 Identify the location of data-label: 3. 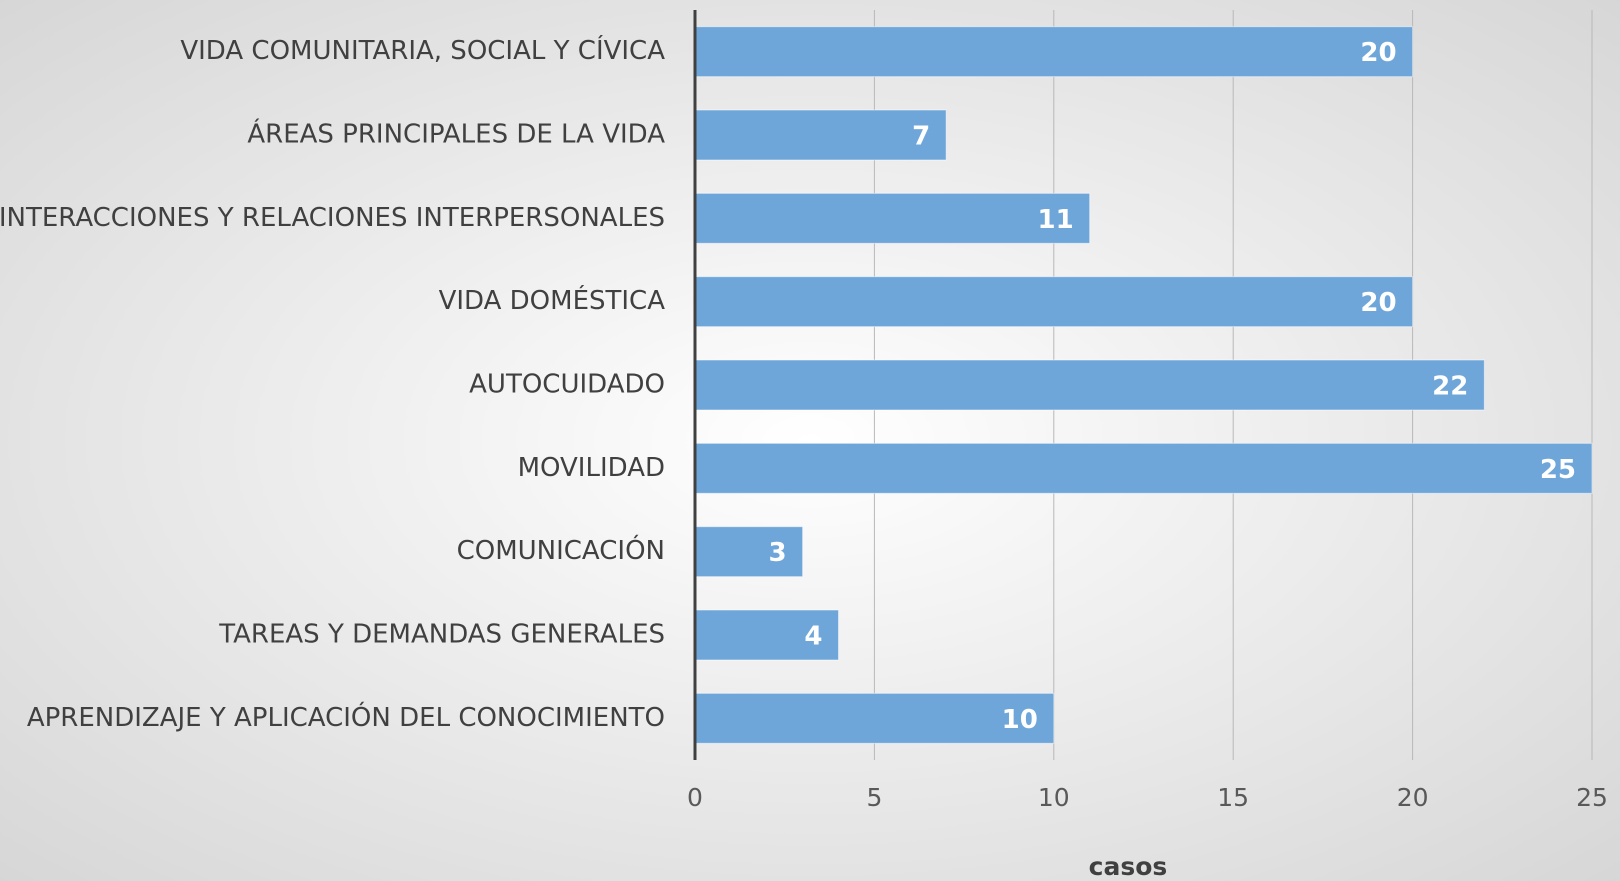
(778, 553).